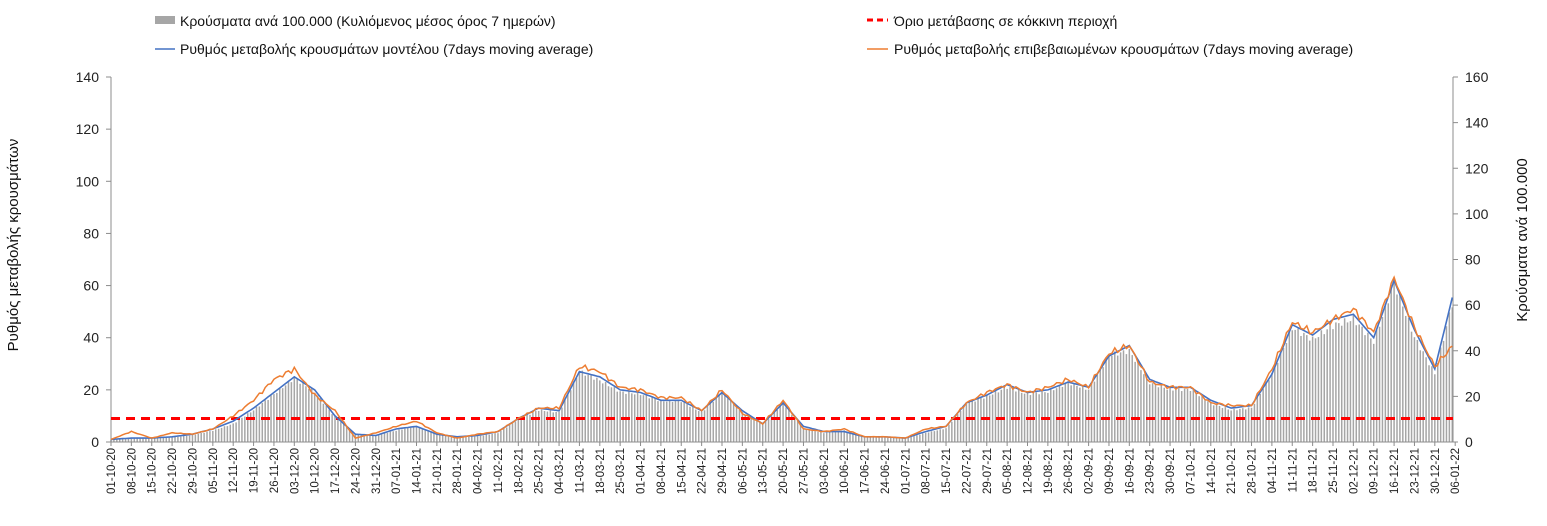  What do you see at coordinates (1008, 471) in the screenshot?
I see `x-tick-label: 05-08-21` at bounding box center [1008, 471].